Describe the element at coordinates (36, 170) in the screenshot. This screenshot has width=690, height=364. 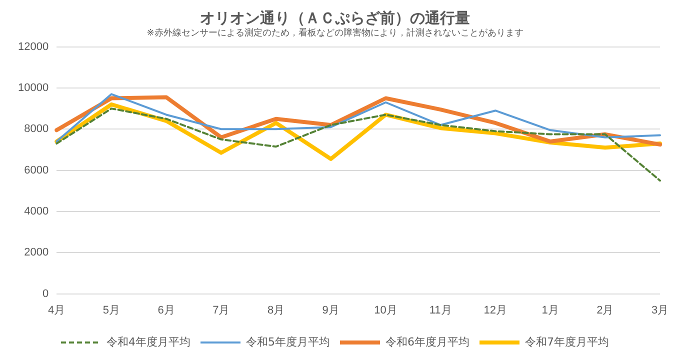
I see `y-tick-label: 6000` at that location.